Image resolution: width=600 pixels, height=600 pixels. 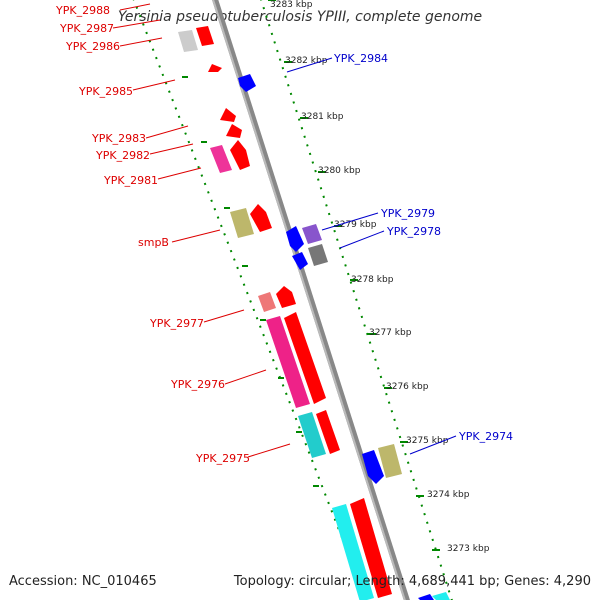 What do you see at coordinates (448, 495) in the screenshot?
I see `tick-label: 3274 kbp` at bounding box center [448, 495].